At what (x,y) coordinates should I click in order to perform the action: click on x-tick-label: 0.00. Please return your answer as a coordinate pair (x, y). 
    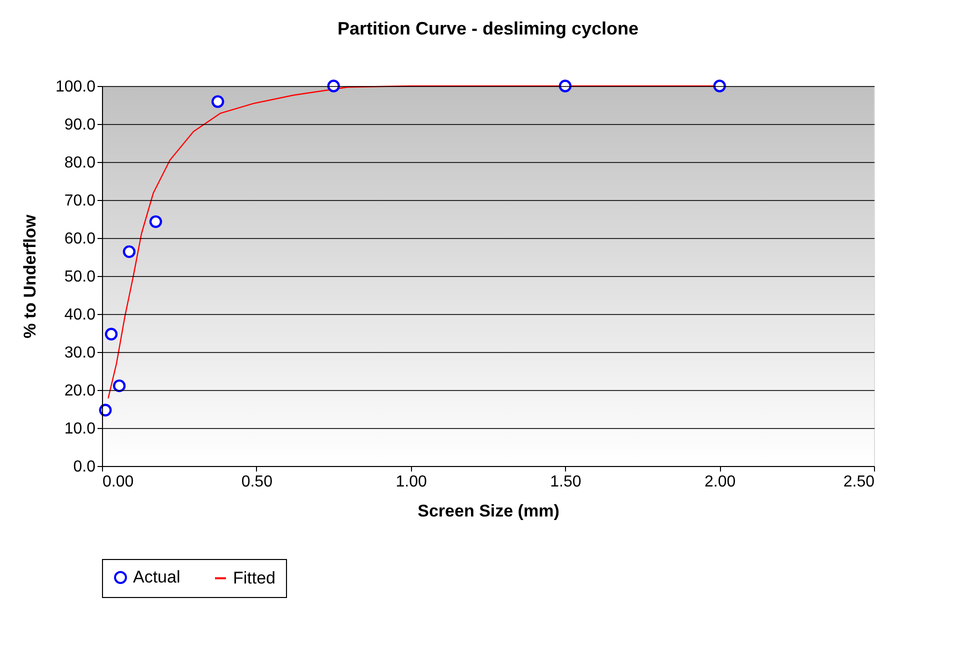
    Looking at the image, I should click on (118, 482).